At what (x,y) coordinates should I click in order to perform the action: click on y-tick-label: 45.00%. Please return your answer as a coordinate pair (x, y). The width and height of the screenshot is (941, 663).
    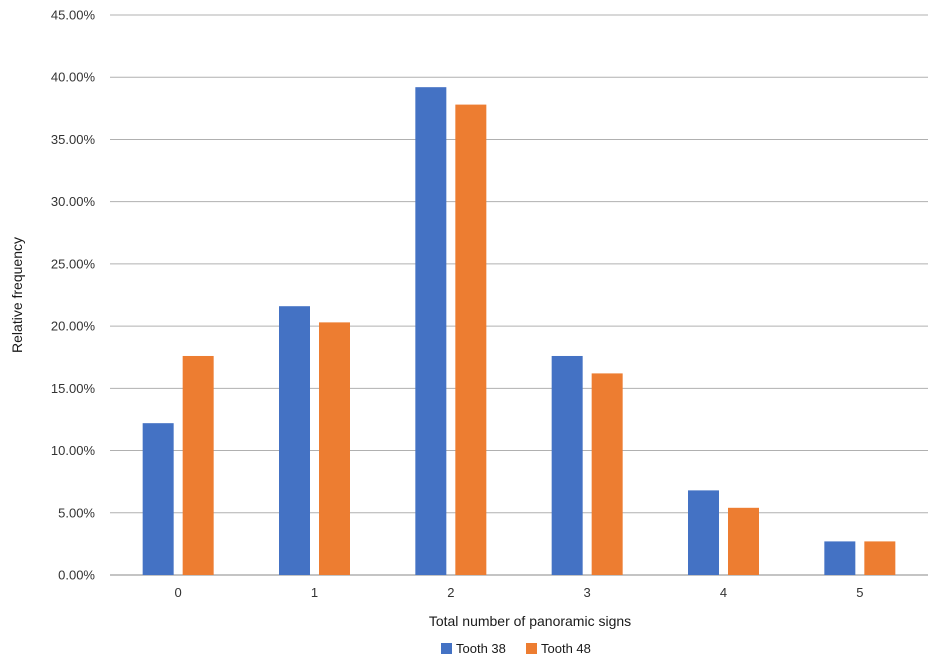
    Looking at the image, I should click on (73, 15).